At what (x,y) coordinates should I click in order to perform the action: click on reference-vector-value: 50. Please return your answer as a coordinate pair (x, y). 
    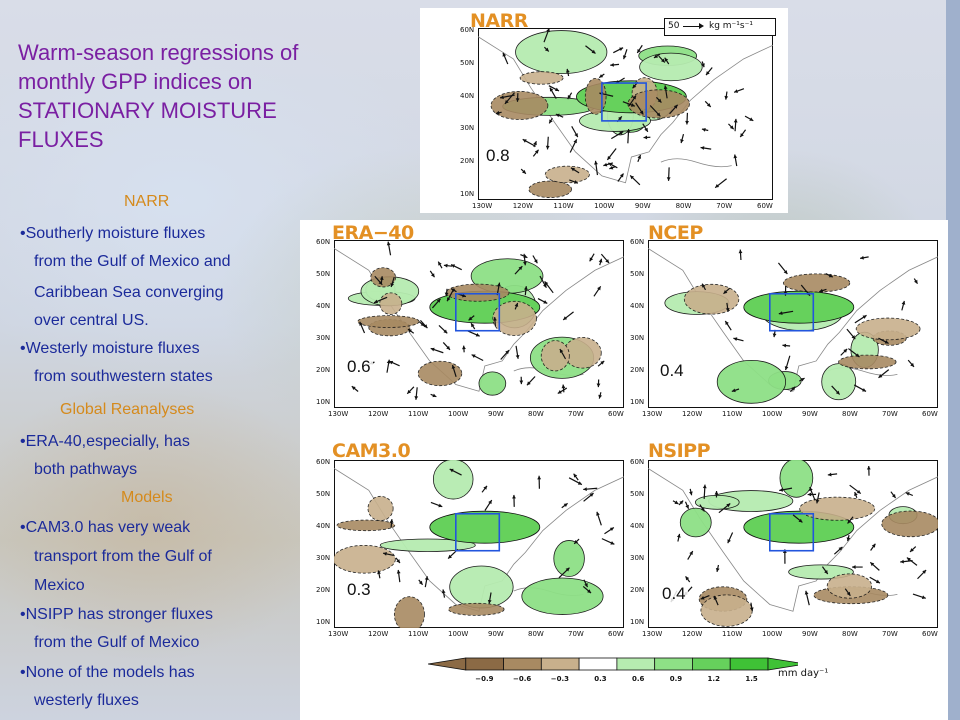
    Looking at the image, I should click on (674, 26).